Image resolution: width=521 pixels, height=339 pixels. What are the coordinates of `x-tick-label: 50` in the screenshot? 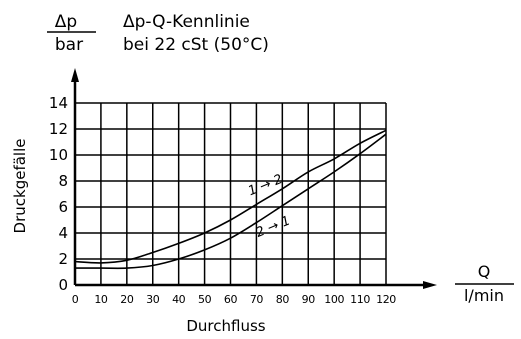 It's located at (205, 299).